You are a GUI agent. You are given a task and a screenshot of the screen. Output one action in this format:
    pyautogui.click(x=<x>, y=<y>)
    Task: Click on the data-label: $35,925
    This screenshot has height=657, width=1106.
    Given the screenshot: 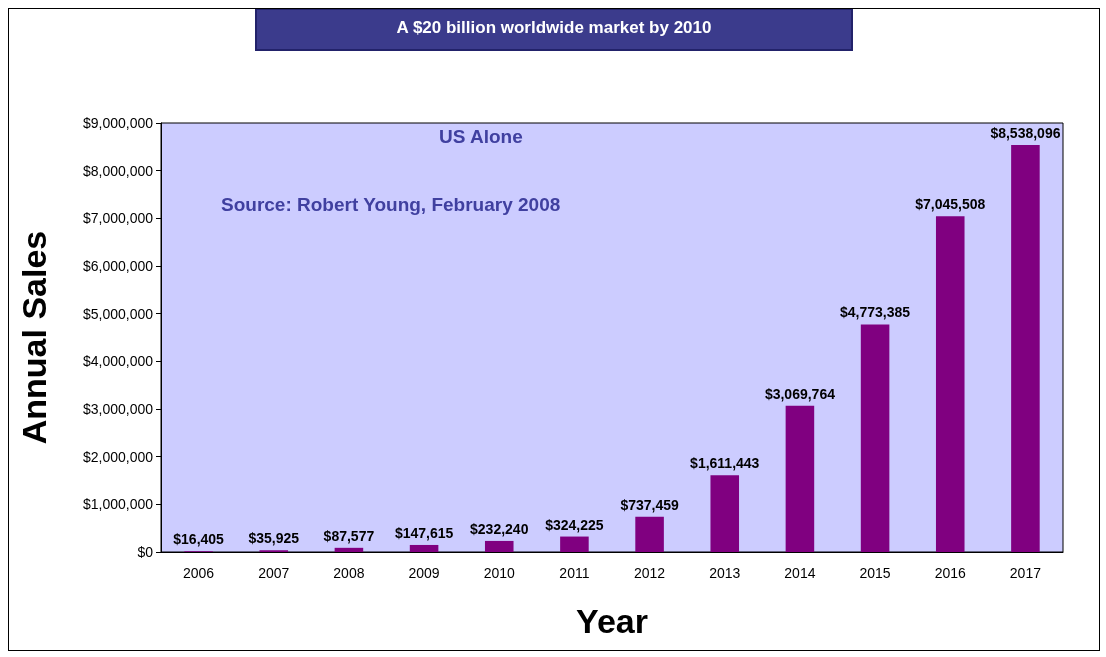 What is the action you would take?
    pyautogui.click(x=274, y=538)
    